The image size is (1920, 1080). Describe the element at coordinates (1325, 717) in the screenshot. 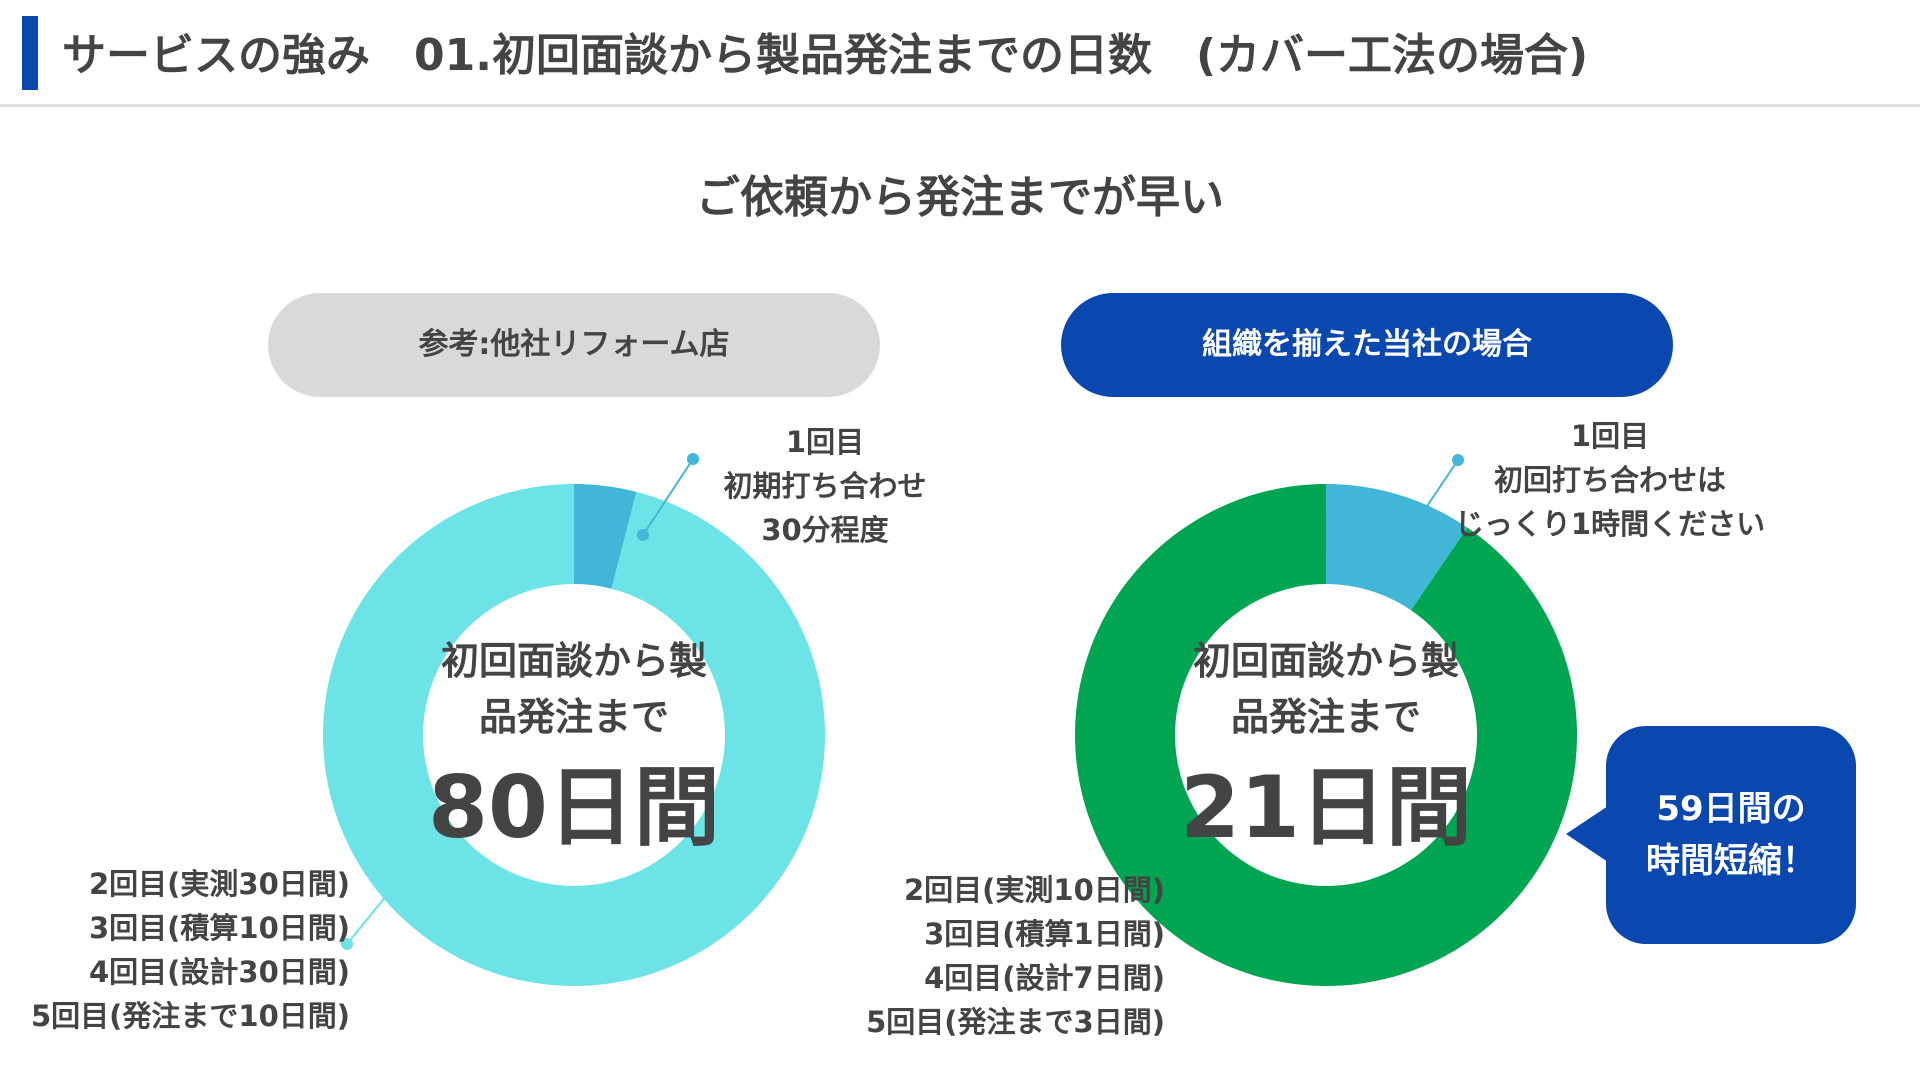

I see `right-center-line-2: 品発注まで` at that location.